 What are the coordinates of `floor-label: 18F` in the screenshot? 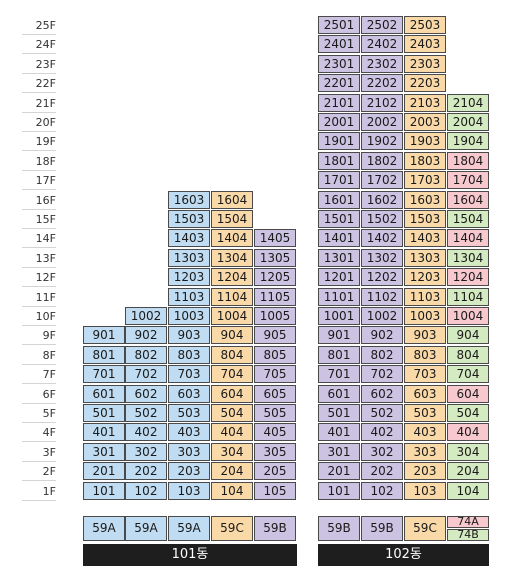 It's located at (39, 161).